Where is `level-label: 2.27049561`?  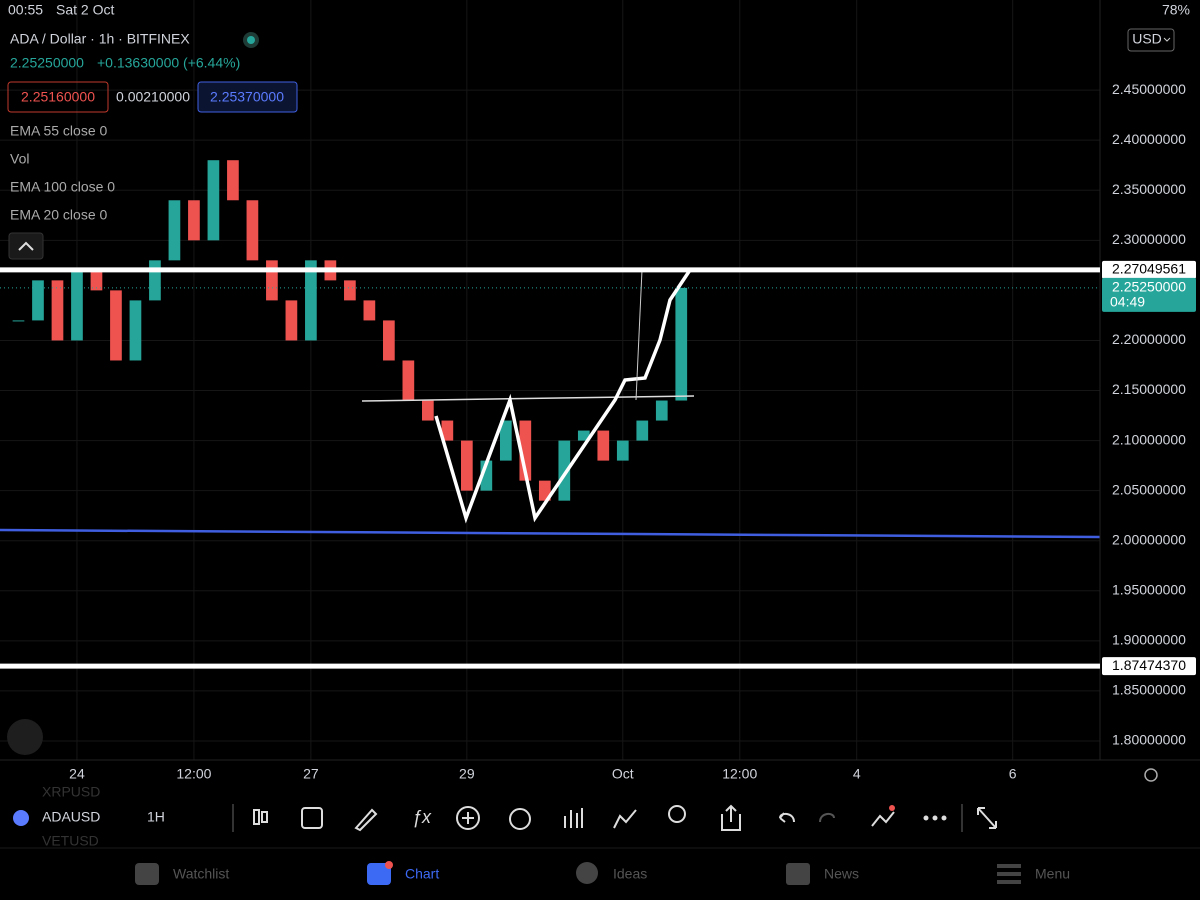 level-label: 2.27049561 is located at coordinates (1149, 269).